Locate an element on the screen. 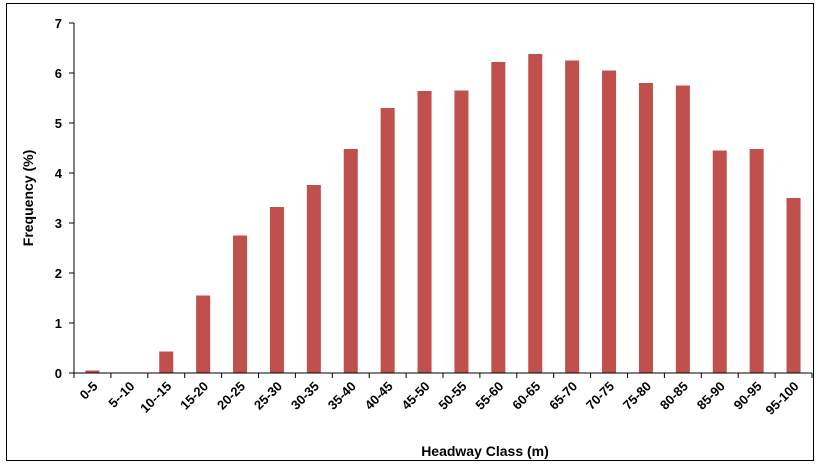 Image resolution: width=818 pixels, height=465 pixels. x-tick-label: 40-45 is located at coordinates (379, 396).